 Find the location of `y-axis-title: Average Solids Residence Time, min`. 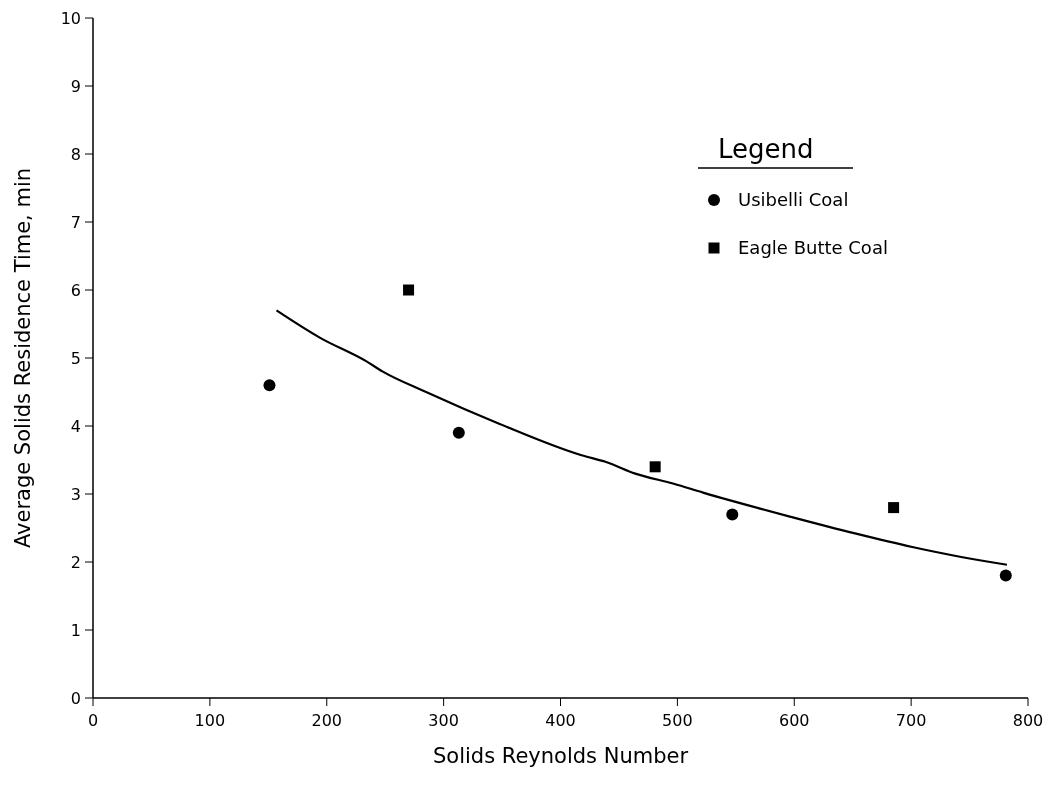

y-axis-title: Average Solids Residence Time, min is located at coordinates (23, 358).